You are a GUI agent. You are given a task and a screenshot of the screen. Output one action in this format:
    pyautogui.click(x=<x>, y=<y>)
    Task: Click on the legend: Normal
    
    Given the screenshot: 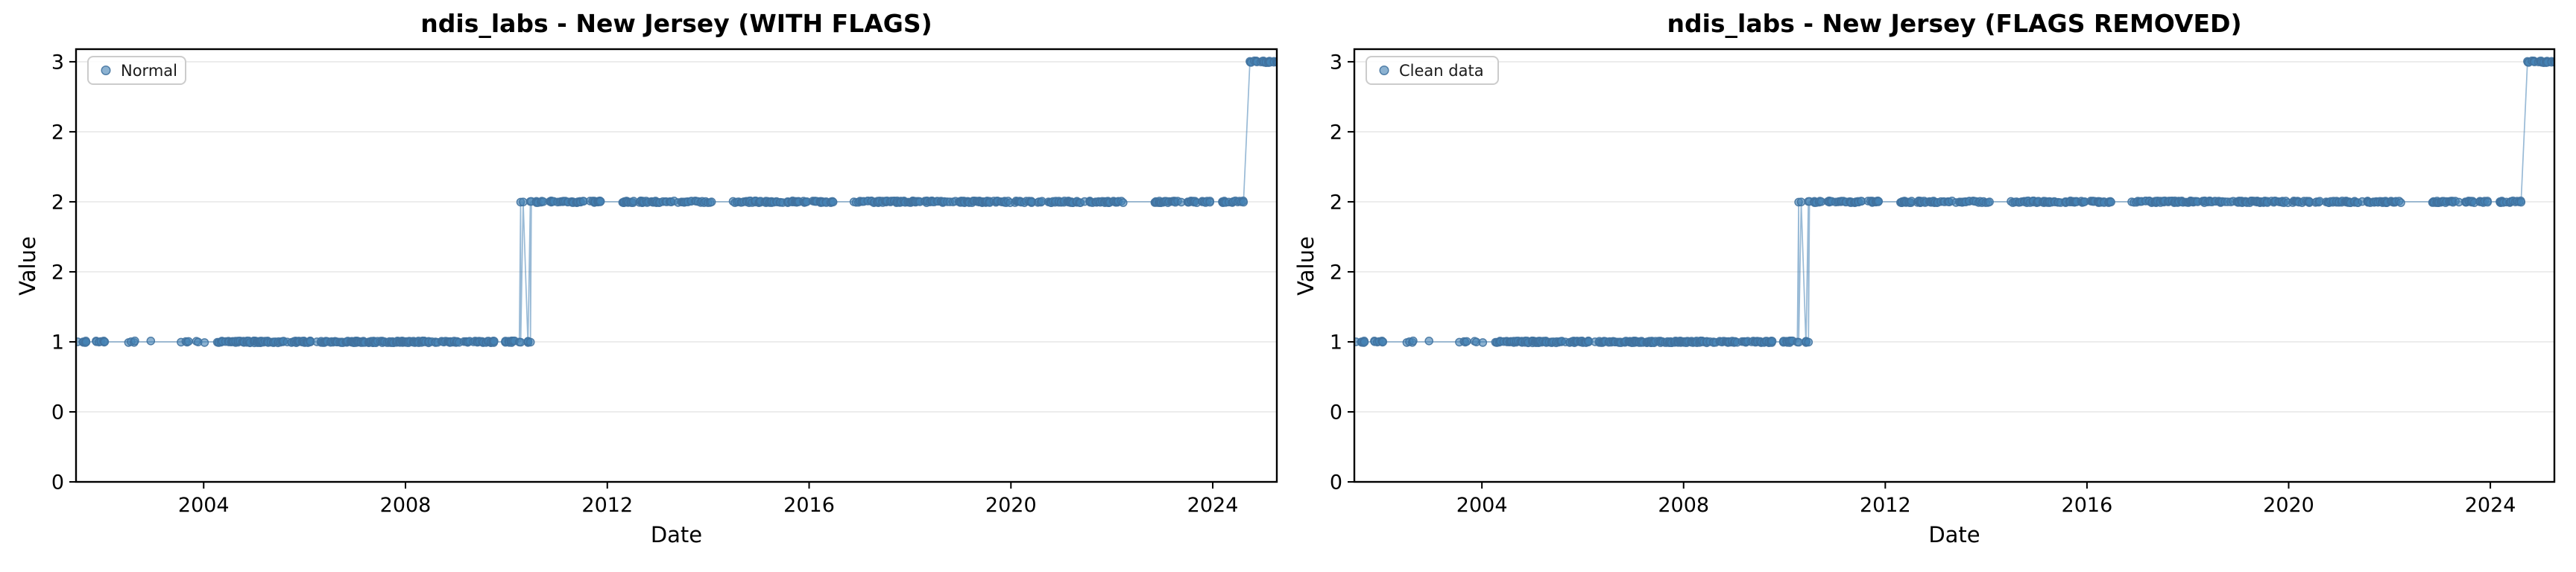 What is the action you would take?
    pyautogui.click(x=136, y=70)
    